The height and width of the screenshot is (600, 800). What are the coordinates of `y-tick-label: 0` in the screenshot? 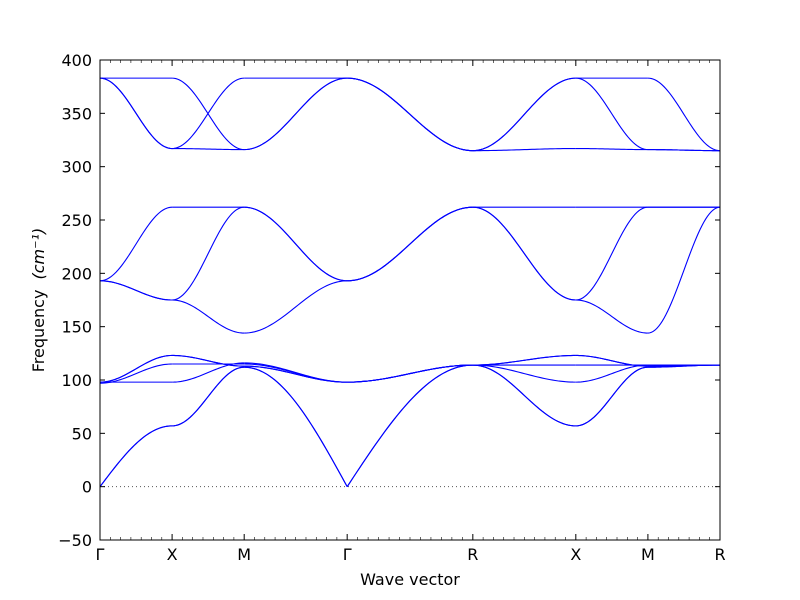 It's located at (87, 487).